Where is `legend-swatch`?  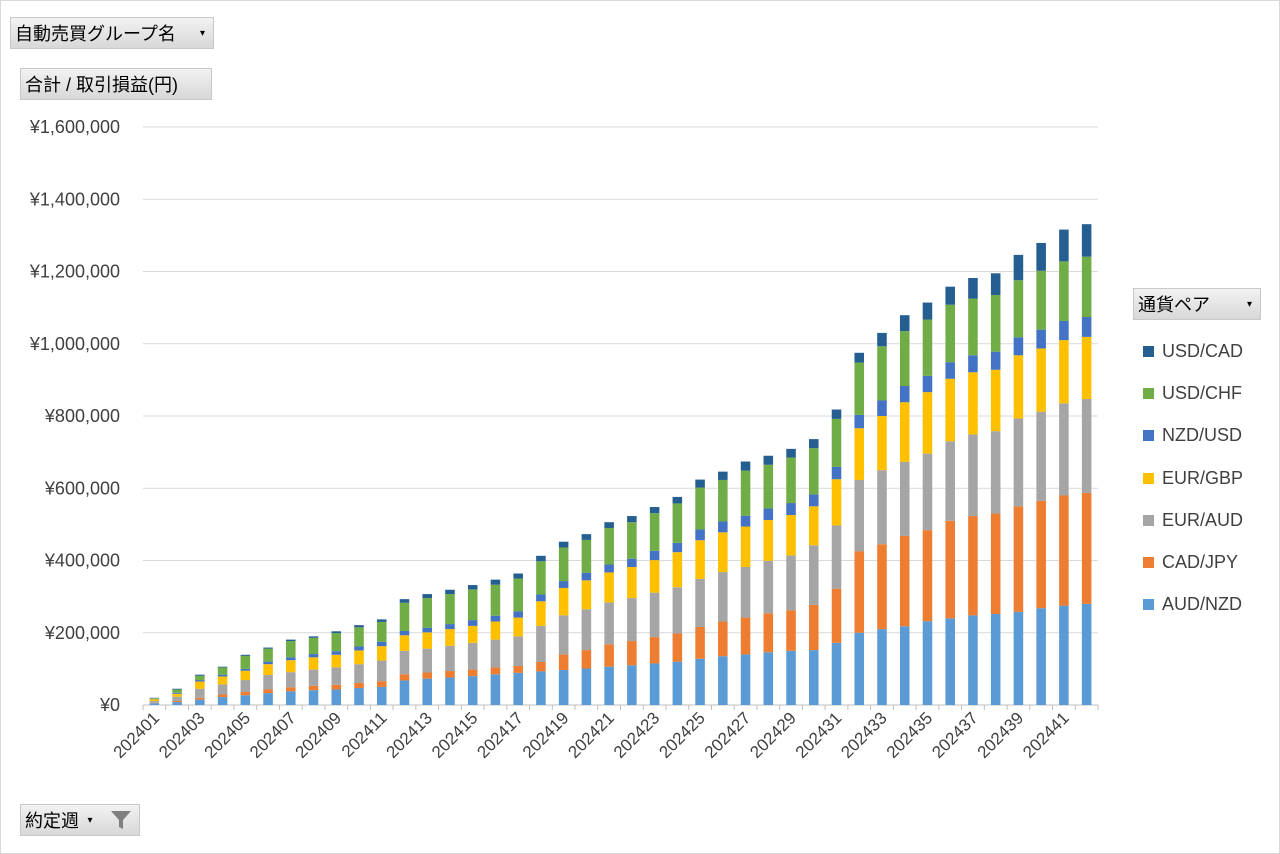
legend-swatch is located at coordinates (1148, 351).